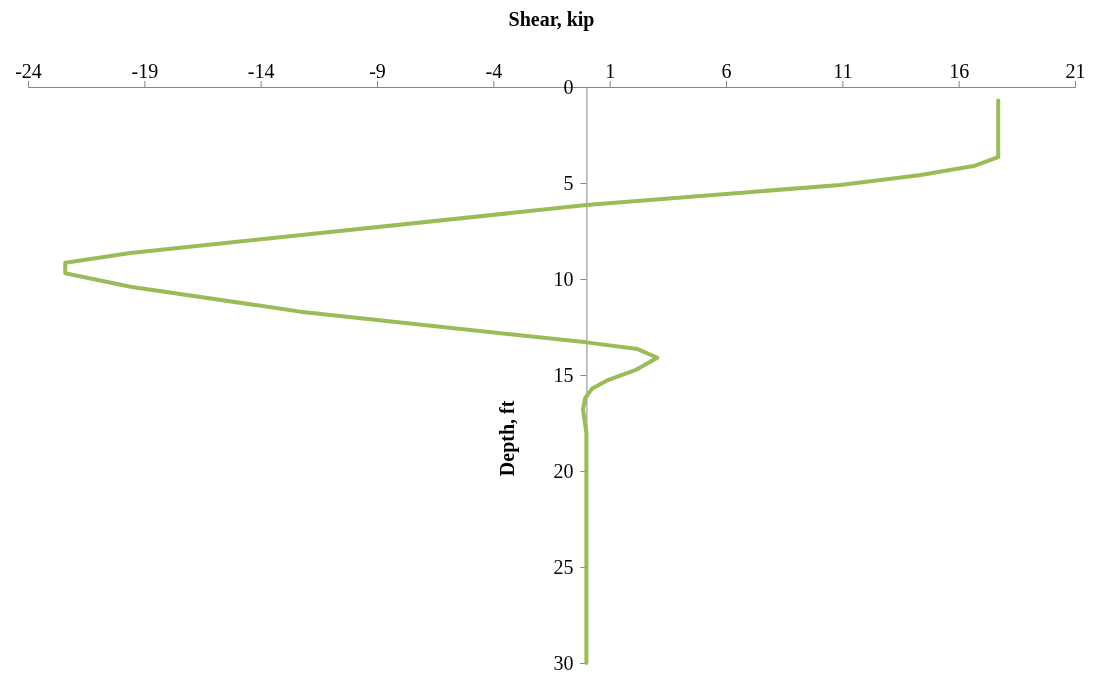 This screenshot has width=1094, height=680. What do you see at coordinates (1075, 71) in the screenshot?
I see `x-tick-label: 21` at bounding box center [1075, 71].